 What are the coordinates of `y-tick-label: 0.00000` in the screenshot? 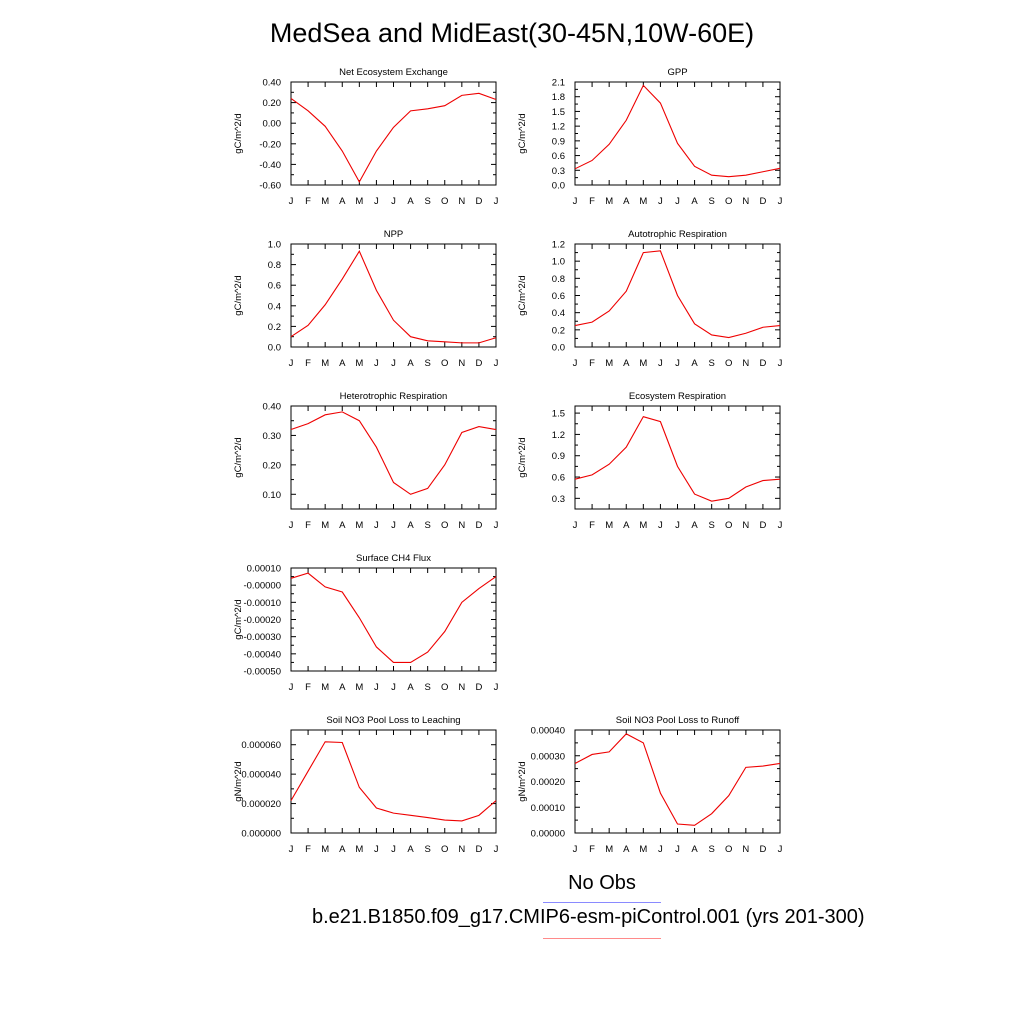 It's located at (548, 834).